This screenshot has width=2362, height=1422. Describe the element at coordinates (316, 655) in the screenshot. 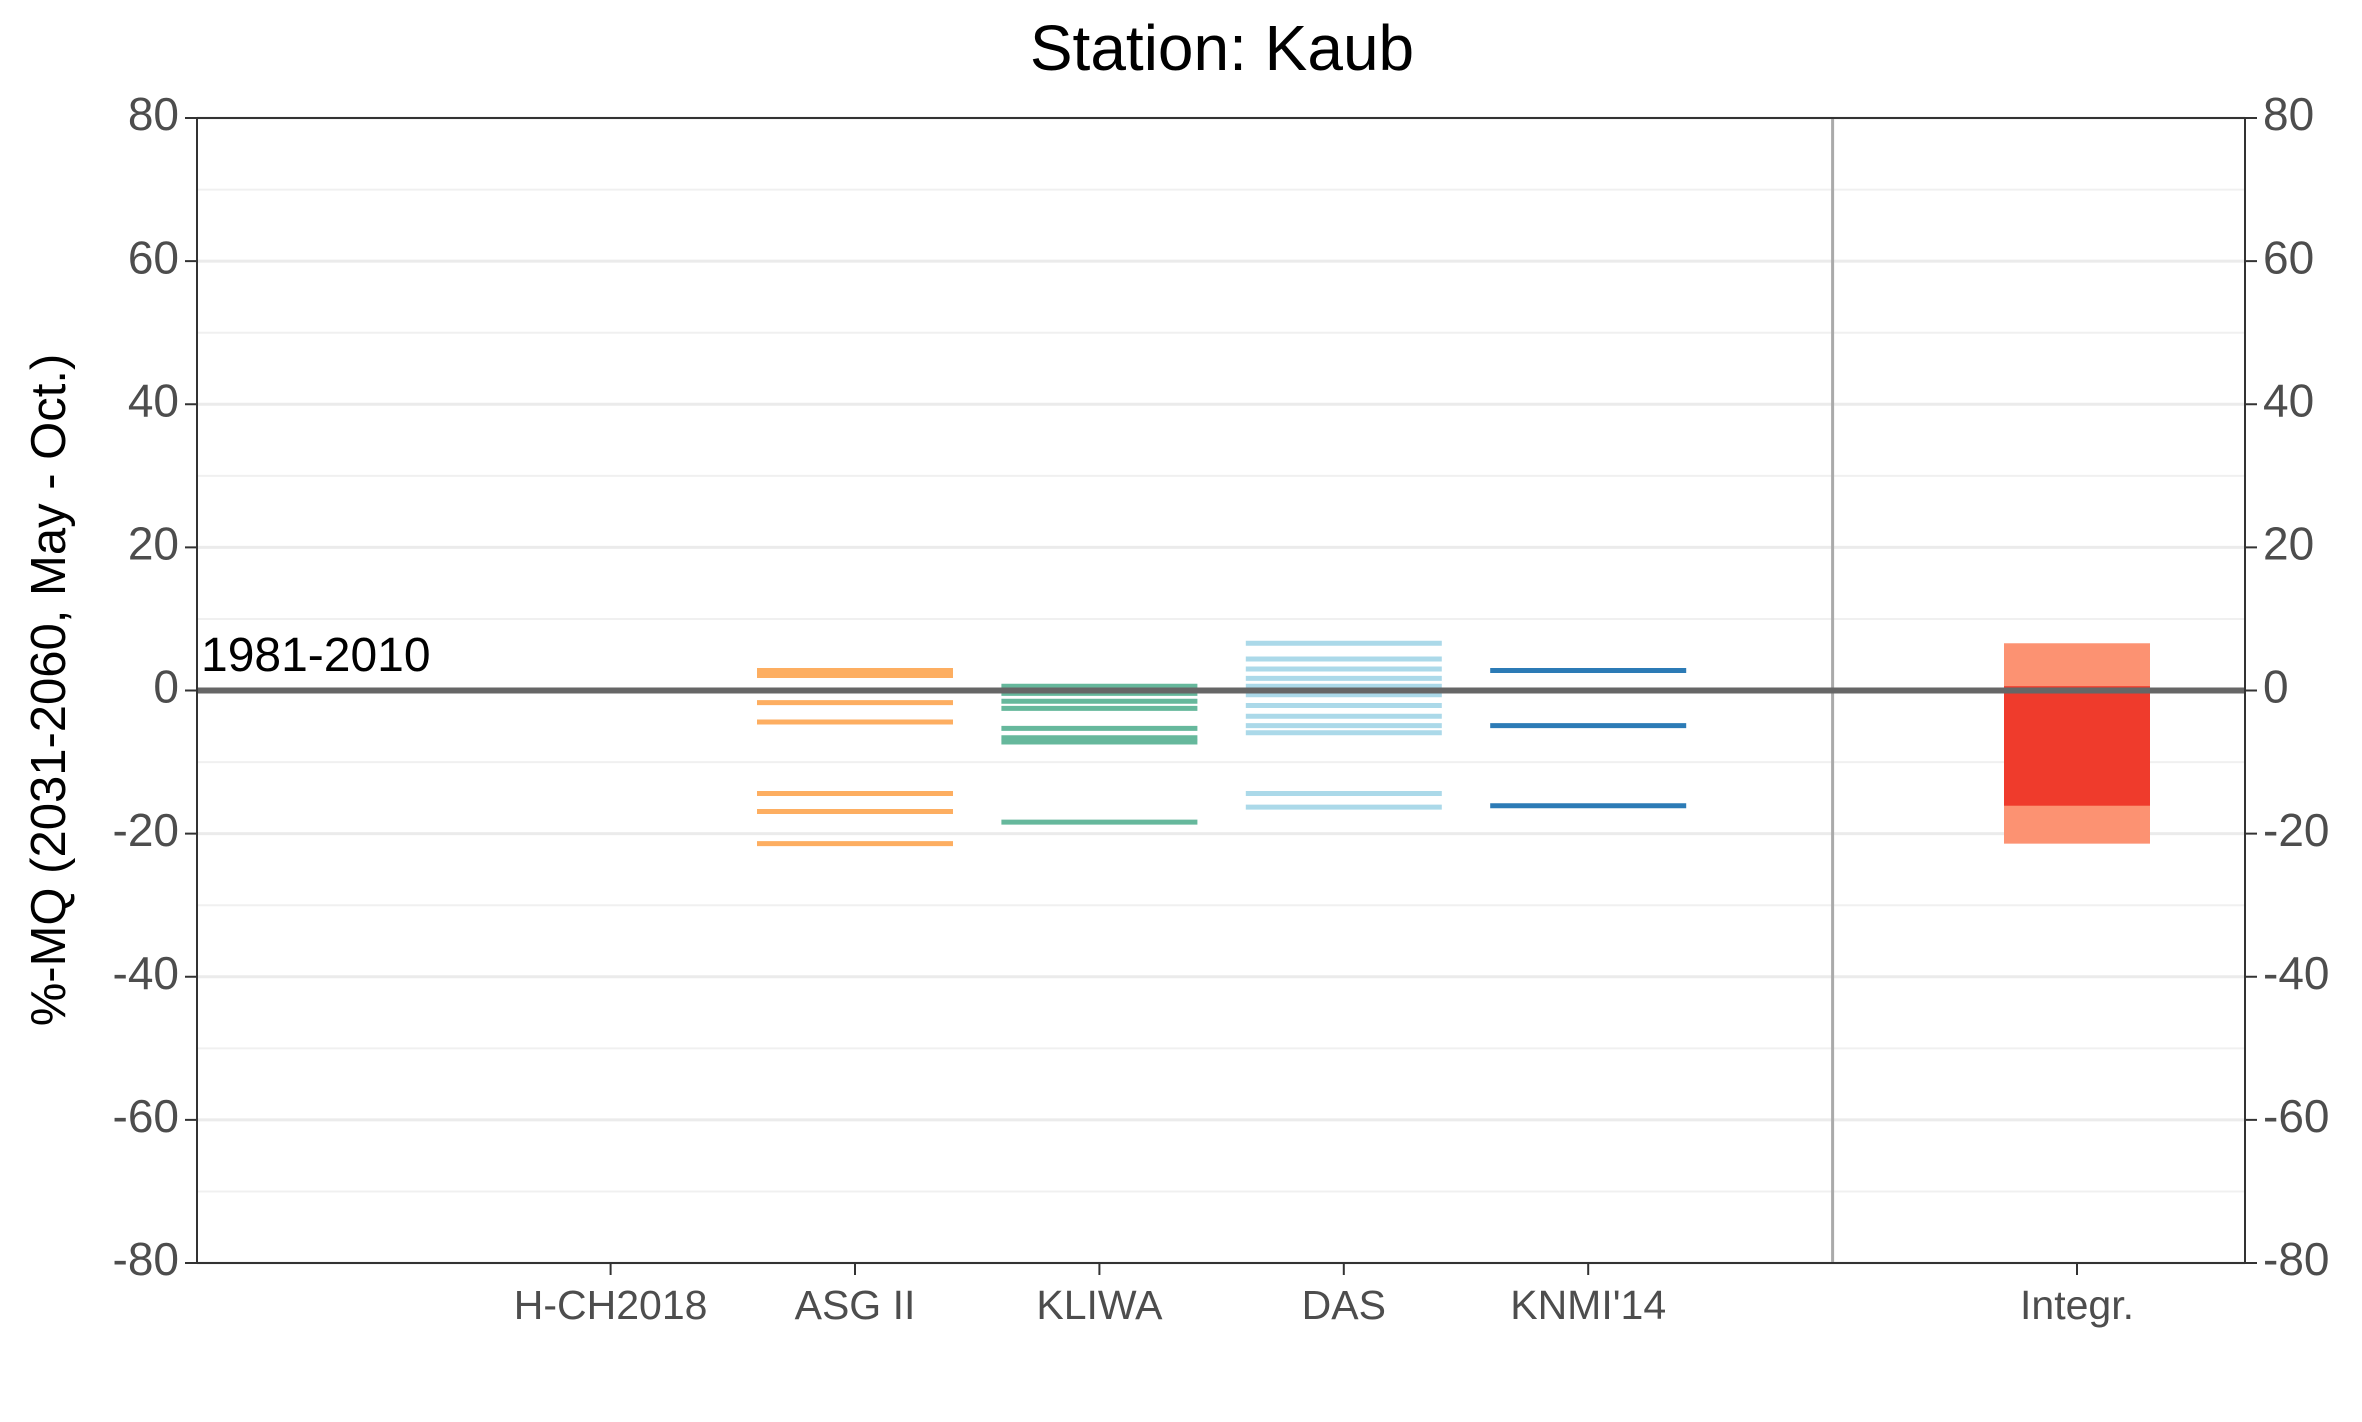

I see `reference-label: 1981-2010` at that location.